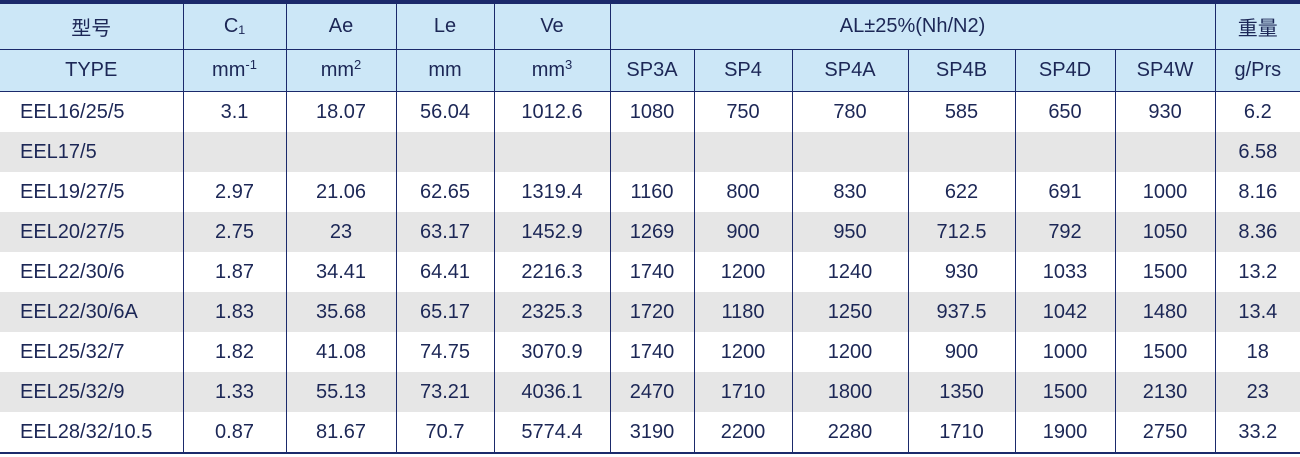  Describe the element at coordinates (1257, 312) in the screenshot. I see `value-cell: 13.4` at that location.